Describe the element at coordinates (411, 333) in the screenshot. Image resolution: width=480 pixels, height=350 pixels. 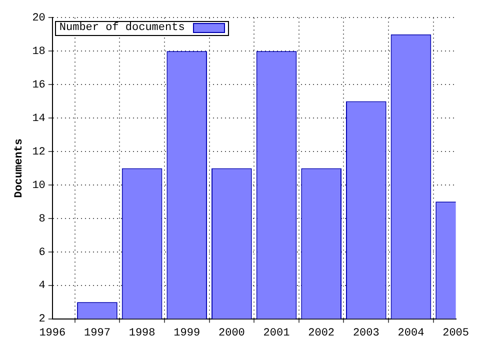
I see `x-tick-label: 2004` at that location.